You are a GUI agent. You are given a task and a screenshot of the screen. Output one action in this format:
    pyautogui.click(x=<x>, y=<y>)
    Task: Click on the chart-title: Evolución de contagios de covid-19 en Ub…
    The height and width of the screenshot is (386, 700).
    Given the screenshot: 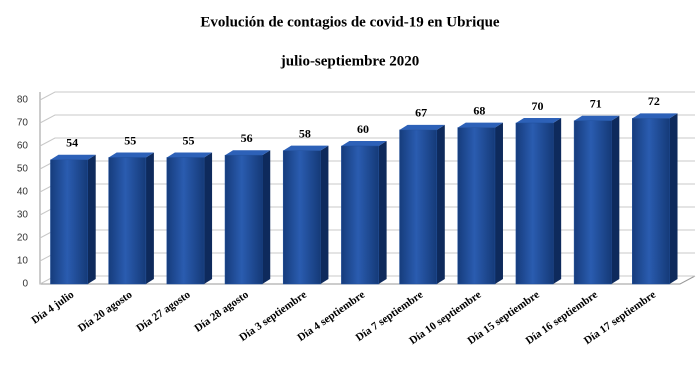 What is the action you would take?
    pyautogui.click(x=350, y=22)
    